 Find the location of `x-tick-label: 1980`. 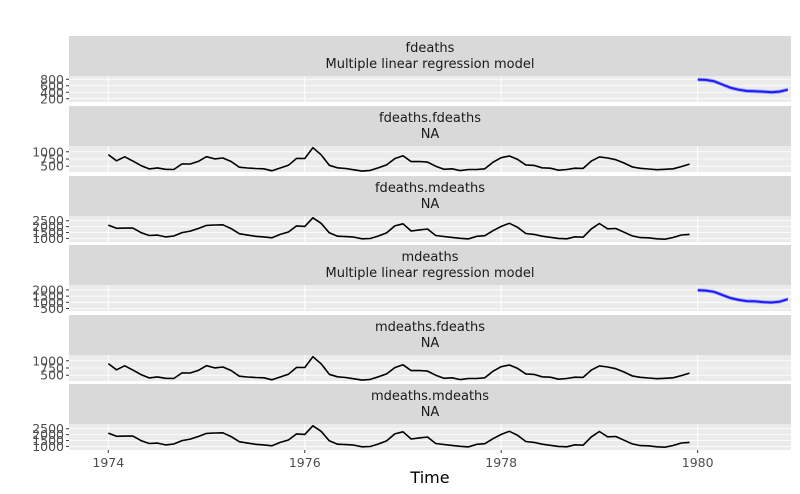

x-tick-label: 1980 is located at coordinates (698, 462).